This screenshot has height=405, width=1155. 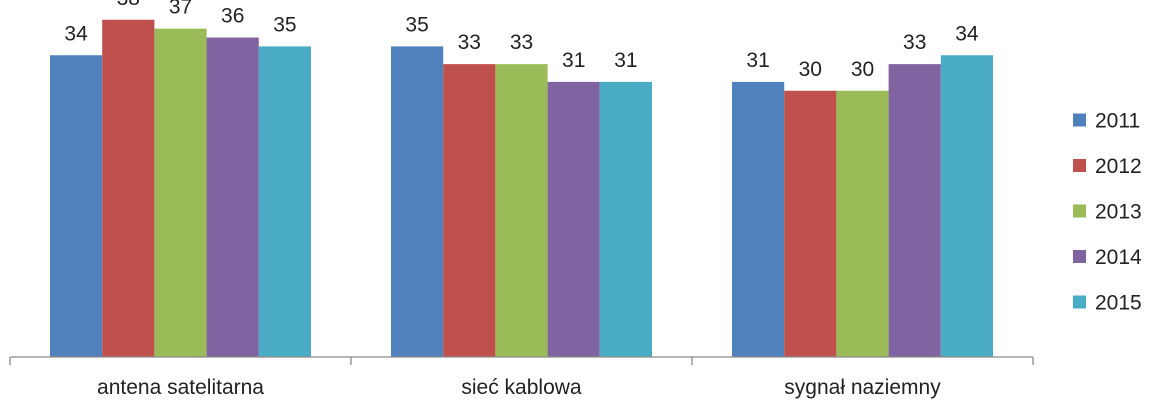 I want to click on legend-label-2013: 2013, so click(x=1118, y=212).